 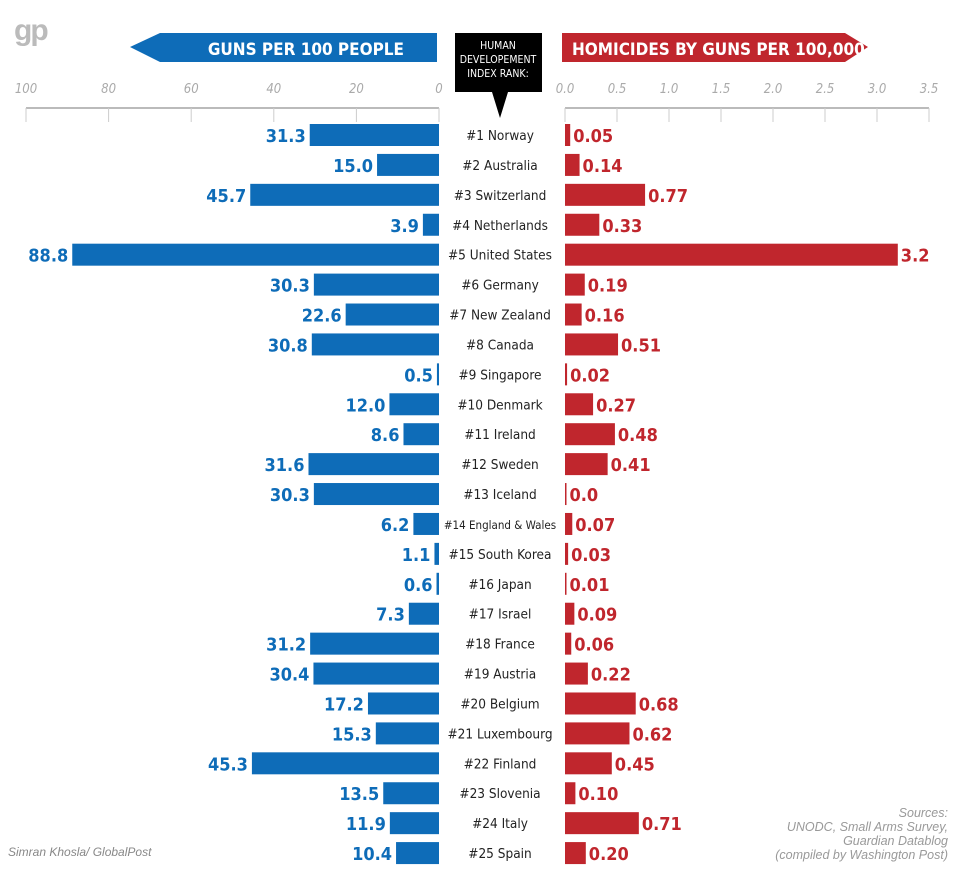 I want to click on right-value-label: 0.19, so click(x=608, y=286).